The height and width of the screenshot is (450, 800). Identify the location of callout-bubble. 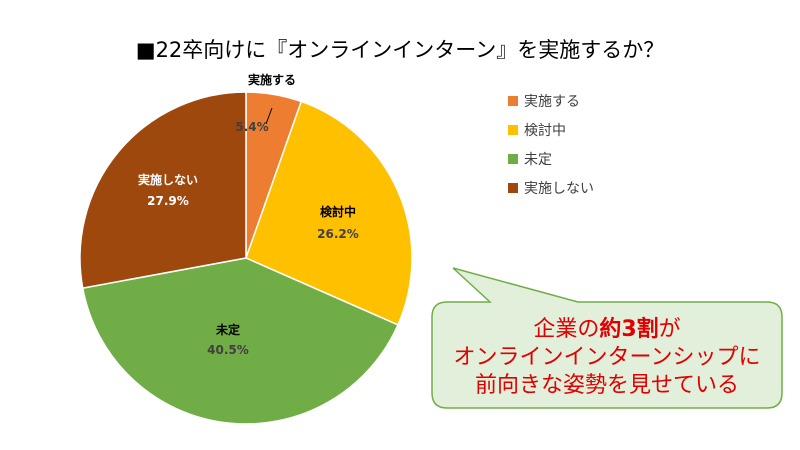
(607, 338).